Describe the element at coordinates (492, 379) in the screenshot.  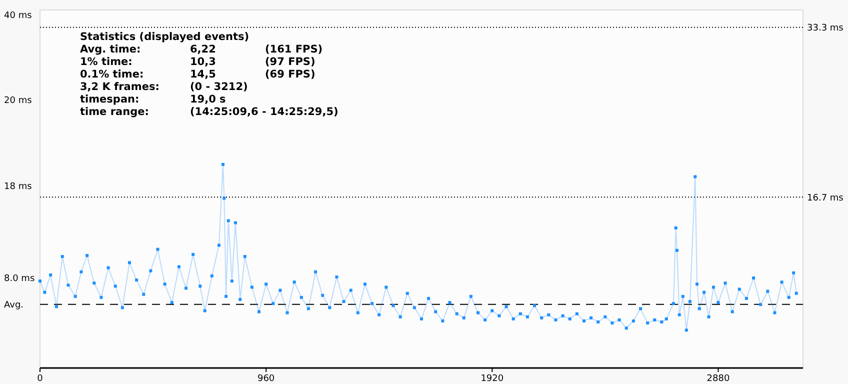
I see `x-tick-label: 1920` at that location.